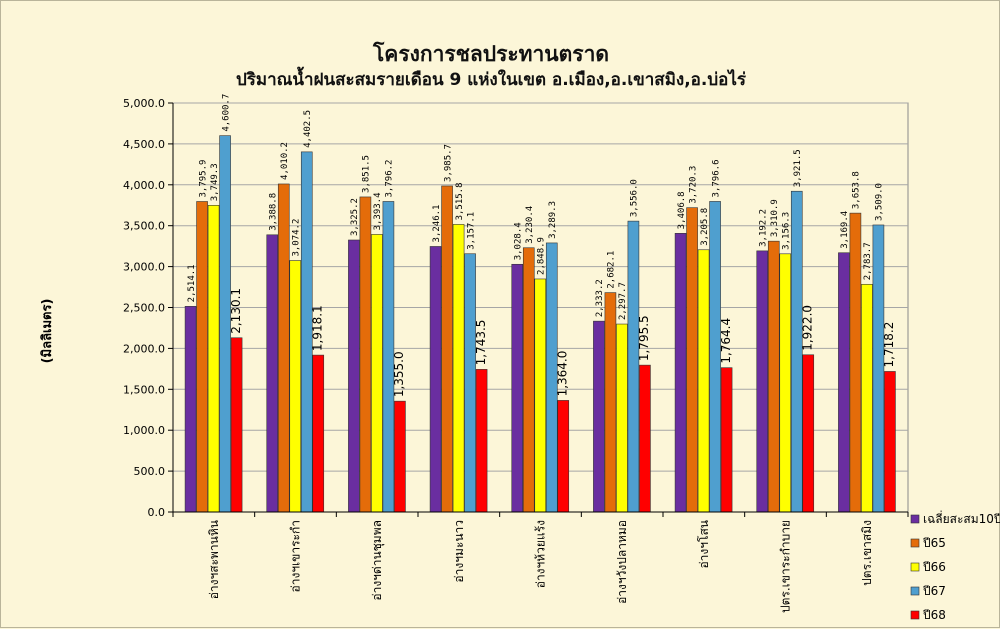  I want to click on y-tick-label: 1,000.0, so click(144, 430).